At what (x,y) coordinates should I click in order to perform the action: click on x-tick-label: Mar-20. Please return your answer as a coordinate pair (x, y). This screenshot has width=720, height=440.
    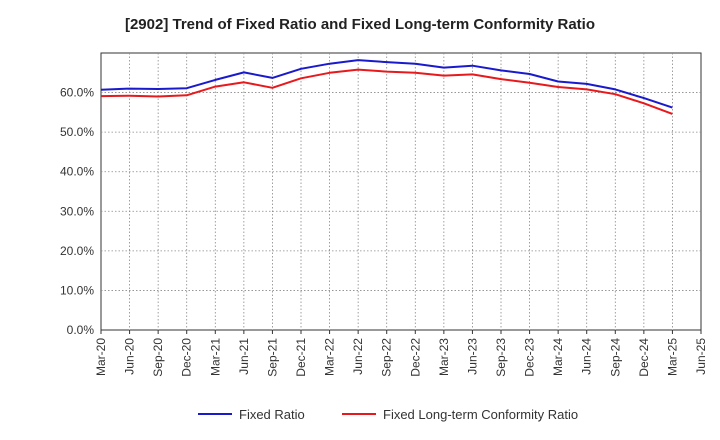
    Looking at the image, I should click on (101, 357).